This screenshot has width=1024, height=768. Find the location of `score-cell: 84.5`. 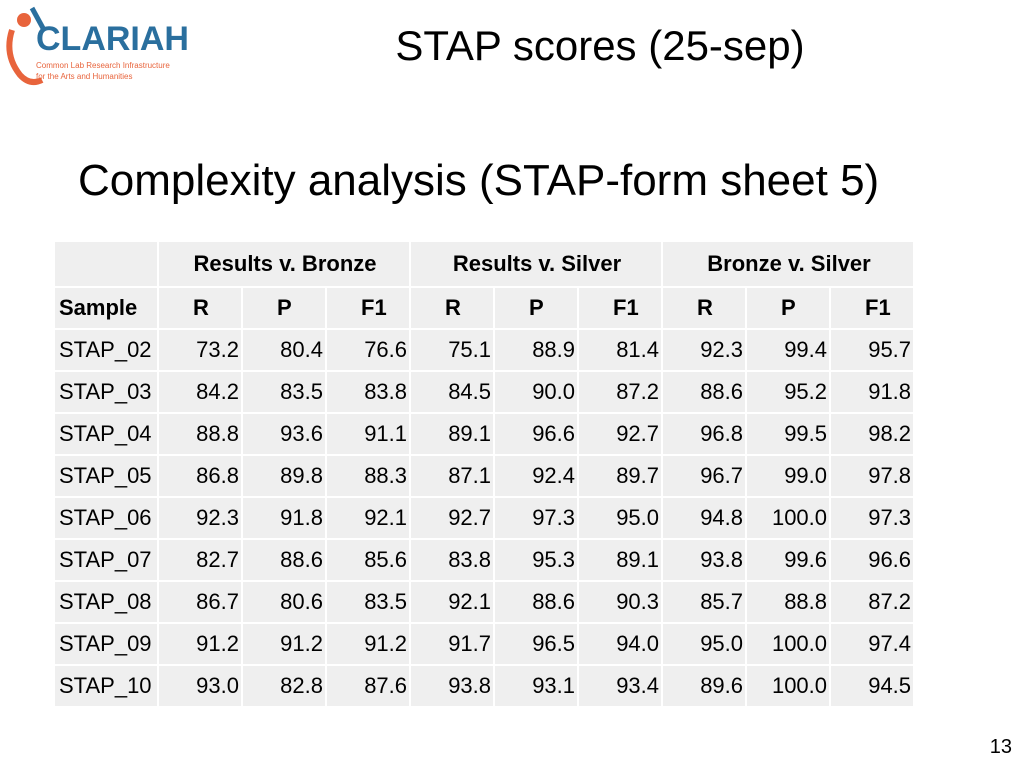

score-cell: 84.5 is located at coordinates (452, 392).